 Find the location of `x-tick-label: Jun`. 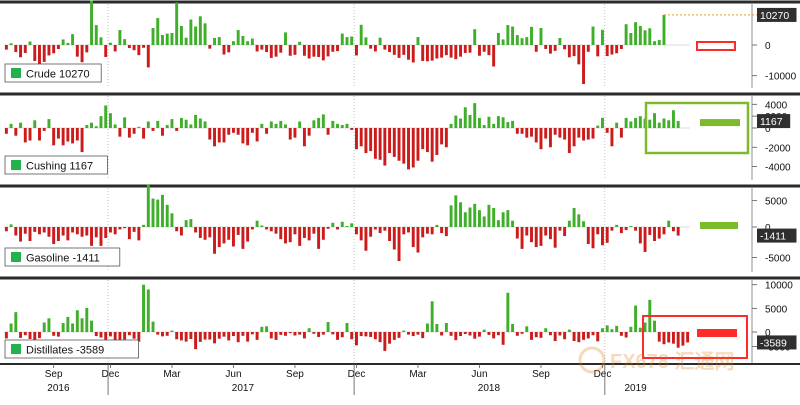

x-tick-label: Jun is located at coordinates (479, 374).